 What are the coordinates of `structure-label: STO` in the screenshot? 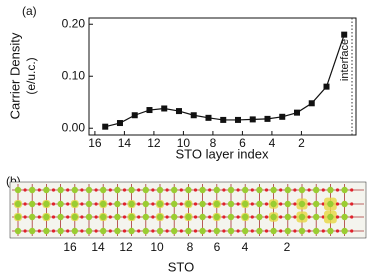 It's located at (181, 266).